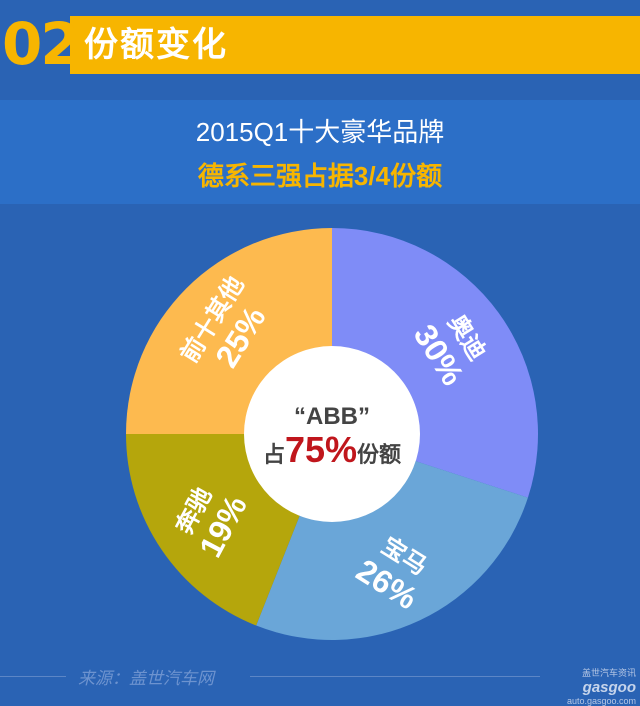 The width and height of the screenshot is (640, 706). Describe the element at coordinates (320, 176) in the screenshot. I see `chart-highlight: 德系三强占据3/4份额` at that location.